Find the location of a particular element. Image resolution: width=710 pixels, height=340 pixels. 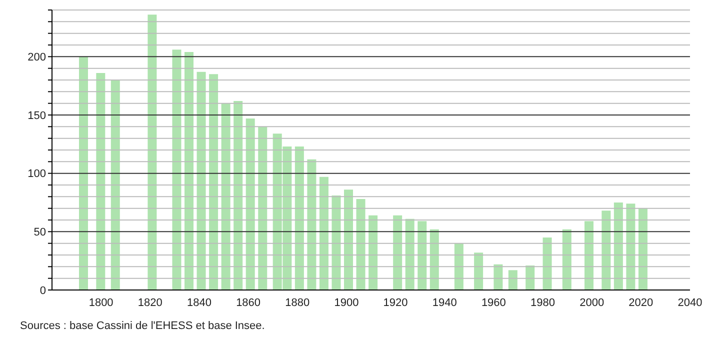

x-tick-label: 2000 is located at coordinates (592, 302).